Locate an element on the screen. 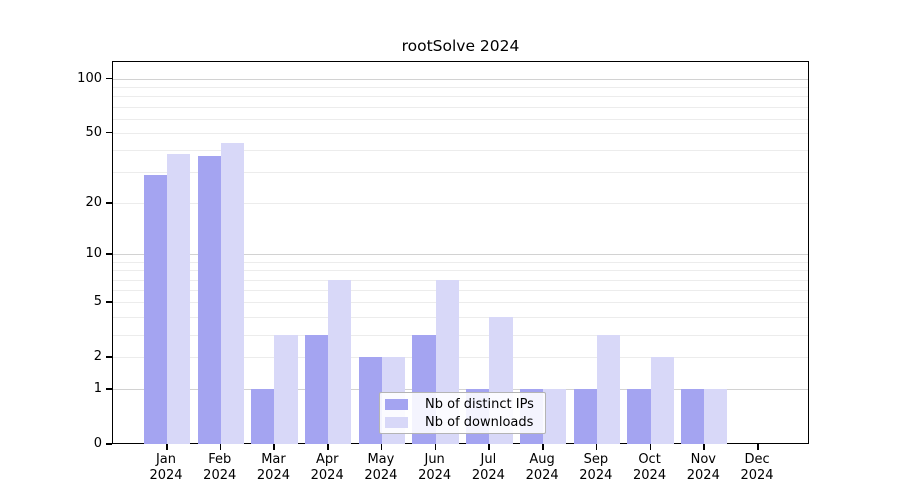 This screenshot has width=900, height=500. x-axis-label-sep: Sep 2024 is located at coordinates (596, 467).